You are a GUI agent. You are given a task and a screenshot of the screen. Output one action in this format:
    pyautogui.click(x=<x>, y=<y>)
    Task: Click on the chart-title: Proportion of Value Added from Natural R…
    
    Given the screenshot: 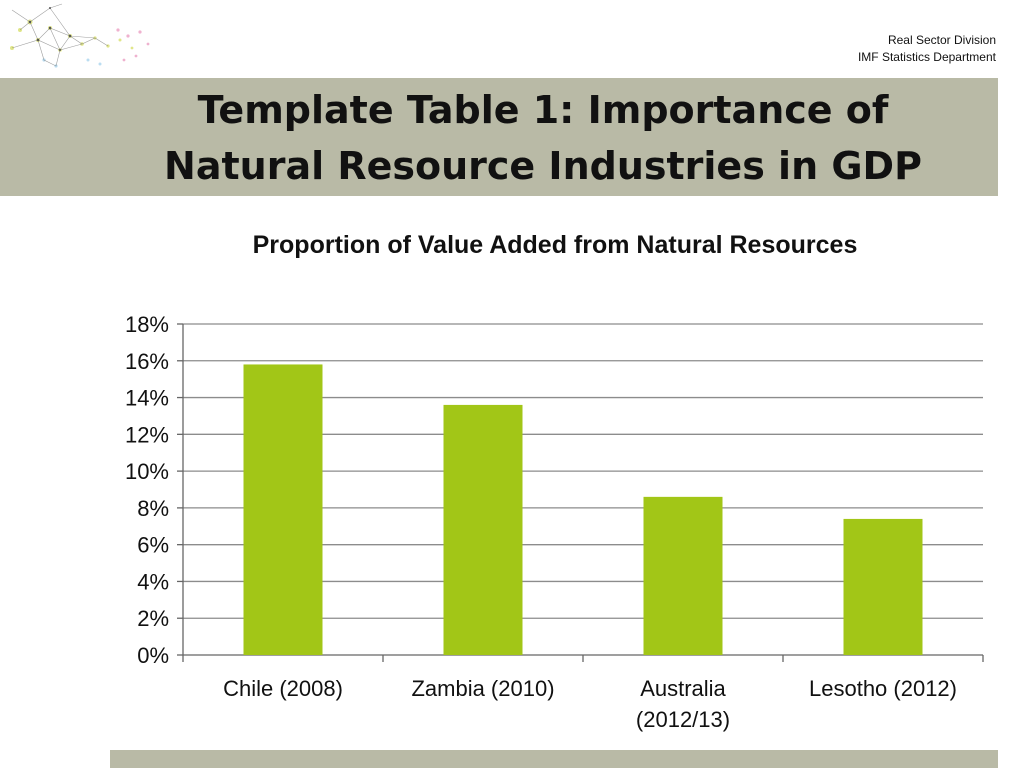 What is the action you would take?
    pyautogui.click(x=555, y=245)
    